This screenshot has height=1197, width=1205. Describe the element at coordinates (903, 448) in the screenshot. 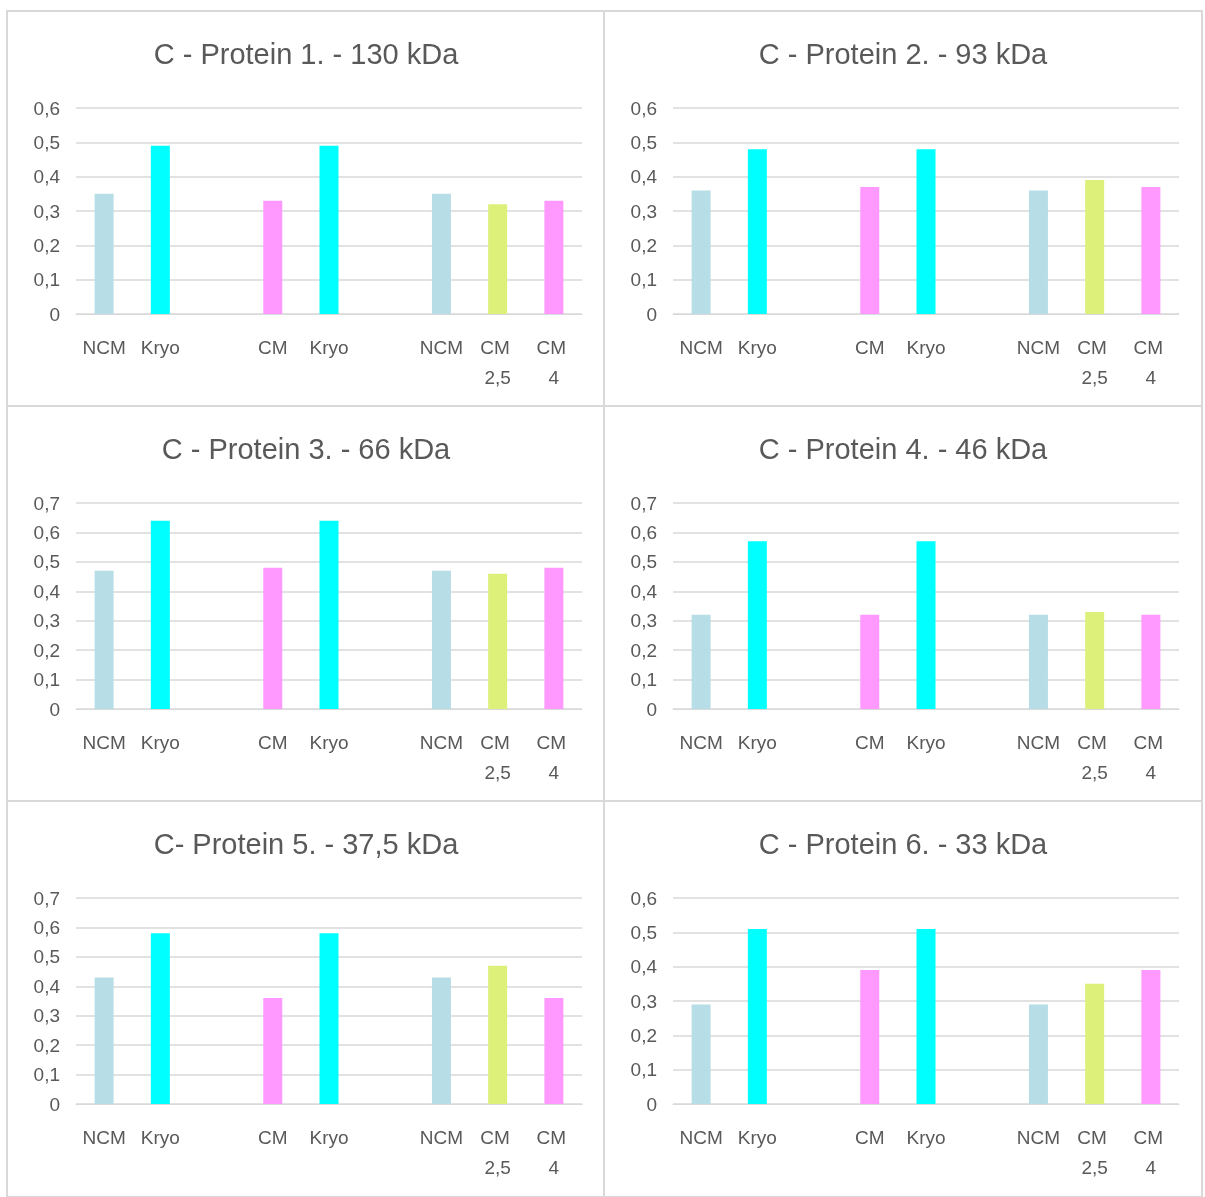

I see `chart-title: C - Protein 4. - 46 kDa` at that location.